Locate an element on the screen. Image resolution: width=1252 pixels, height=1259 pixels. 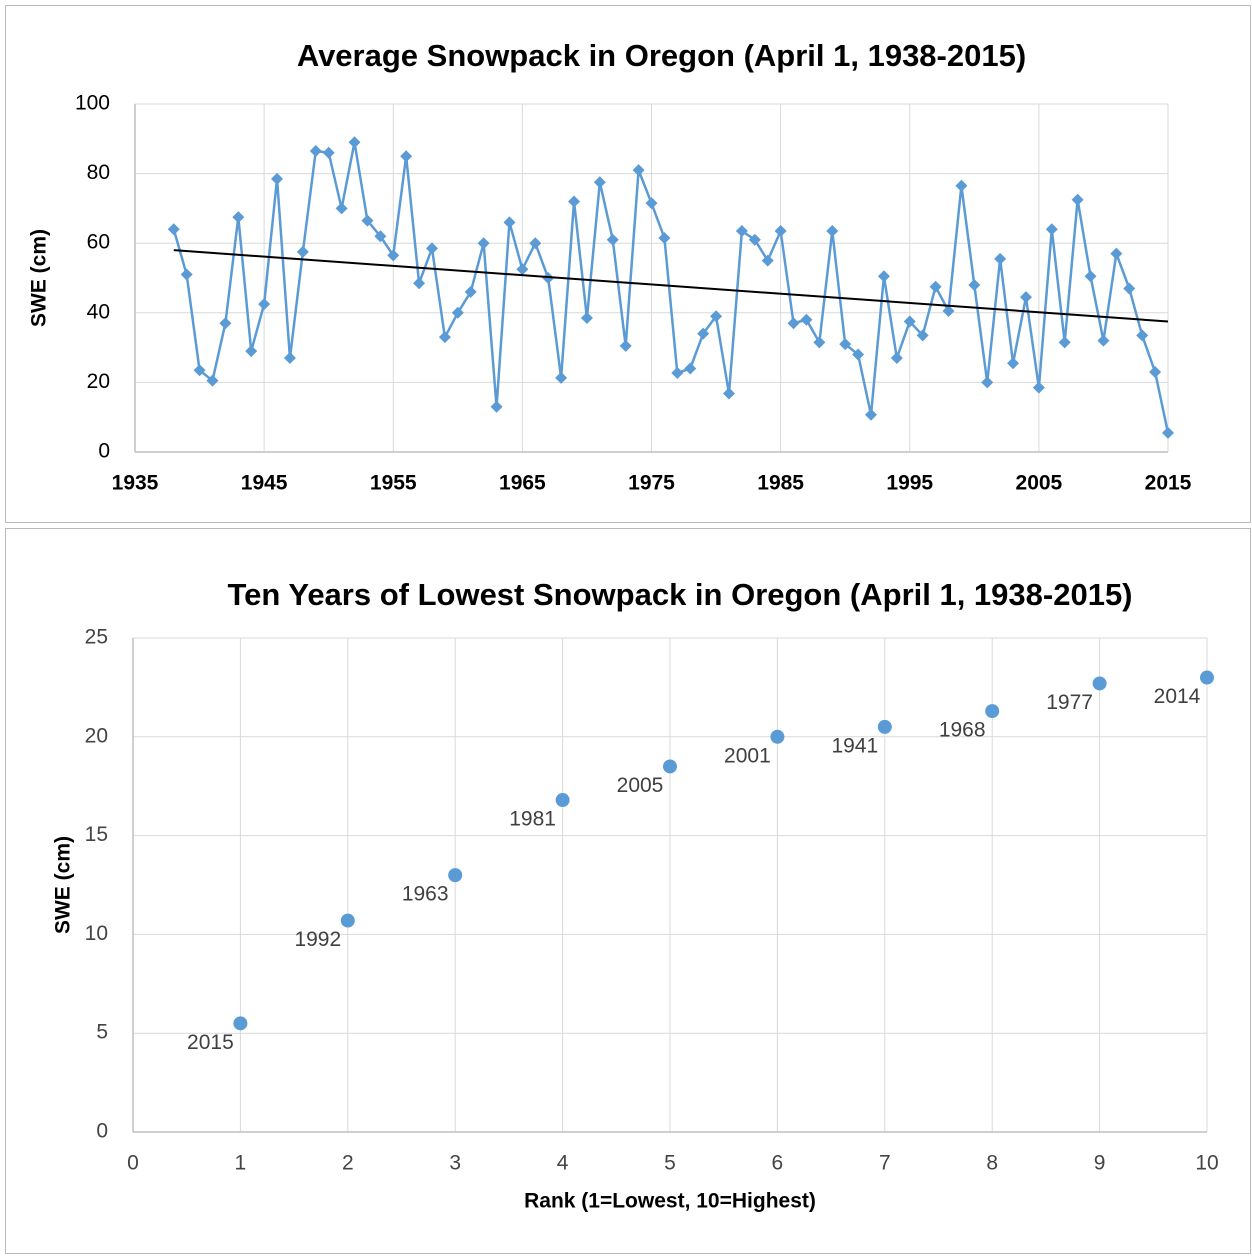
y-tick-label: 100 is located at coordinates (92, 103).